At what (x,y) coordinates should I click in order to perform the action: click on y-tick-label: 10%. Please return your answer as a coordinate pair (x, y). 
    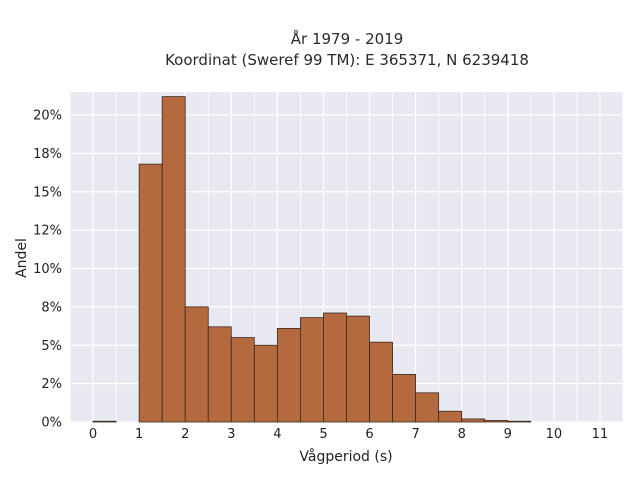
    Looking at the image, I should click on (47, 269).